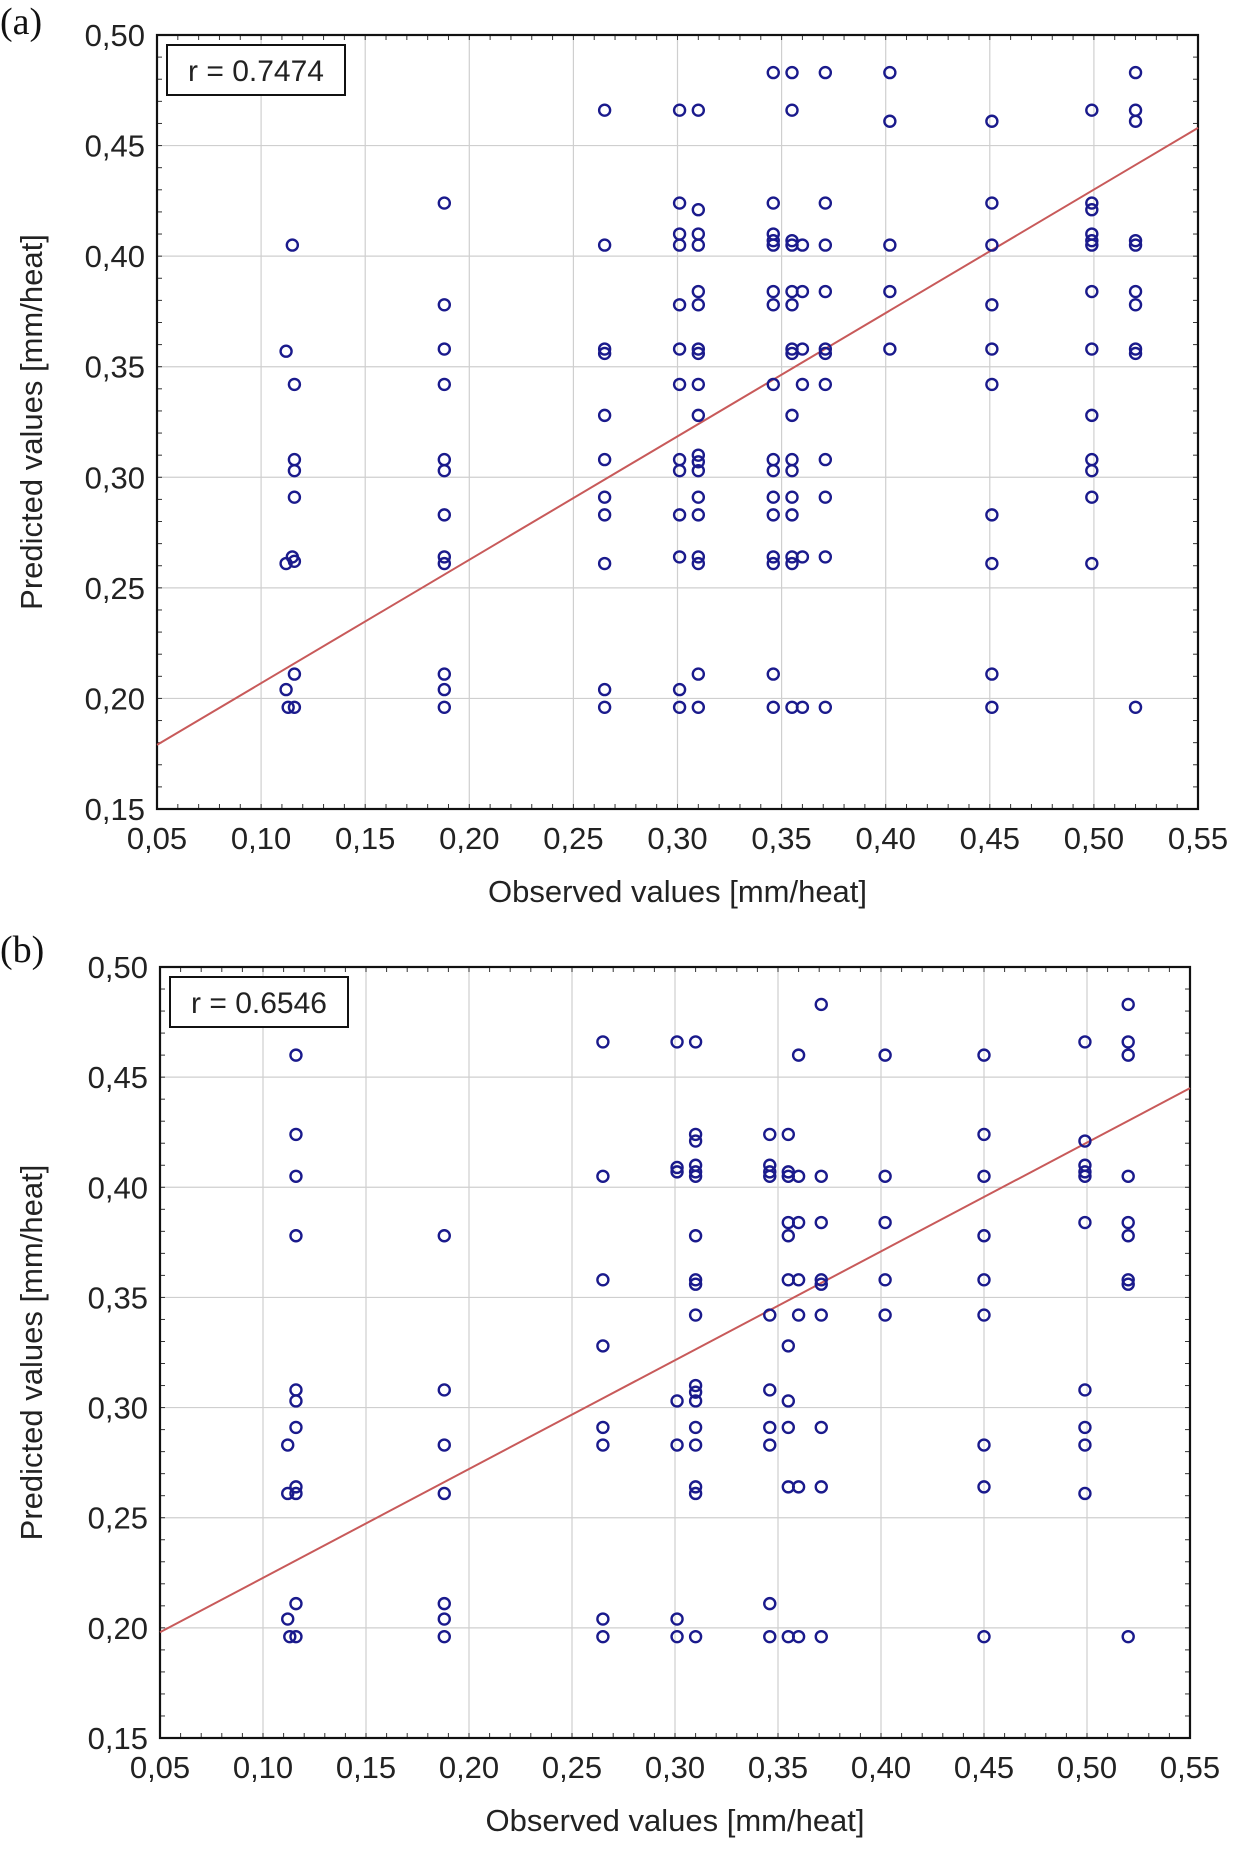 The height and width of the screenshot is (1855, 1244). I want to click on x-tick-label: 0,50, so click(1087, 1767).